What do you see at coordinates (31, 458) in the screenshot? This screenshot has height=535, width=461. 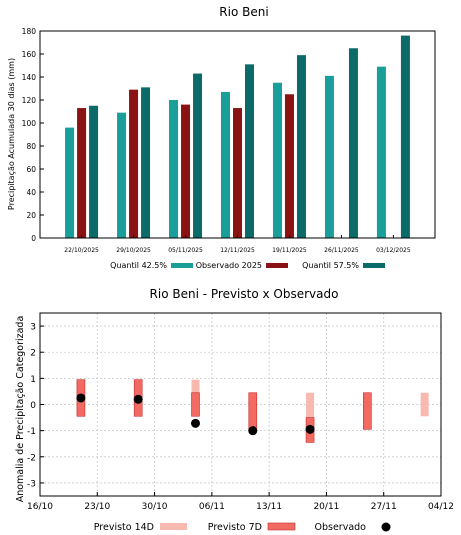 I see `y-tick-label: -2` at bounding box center [31, 458].